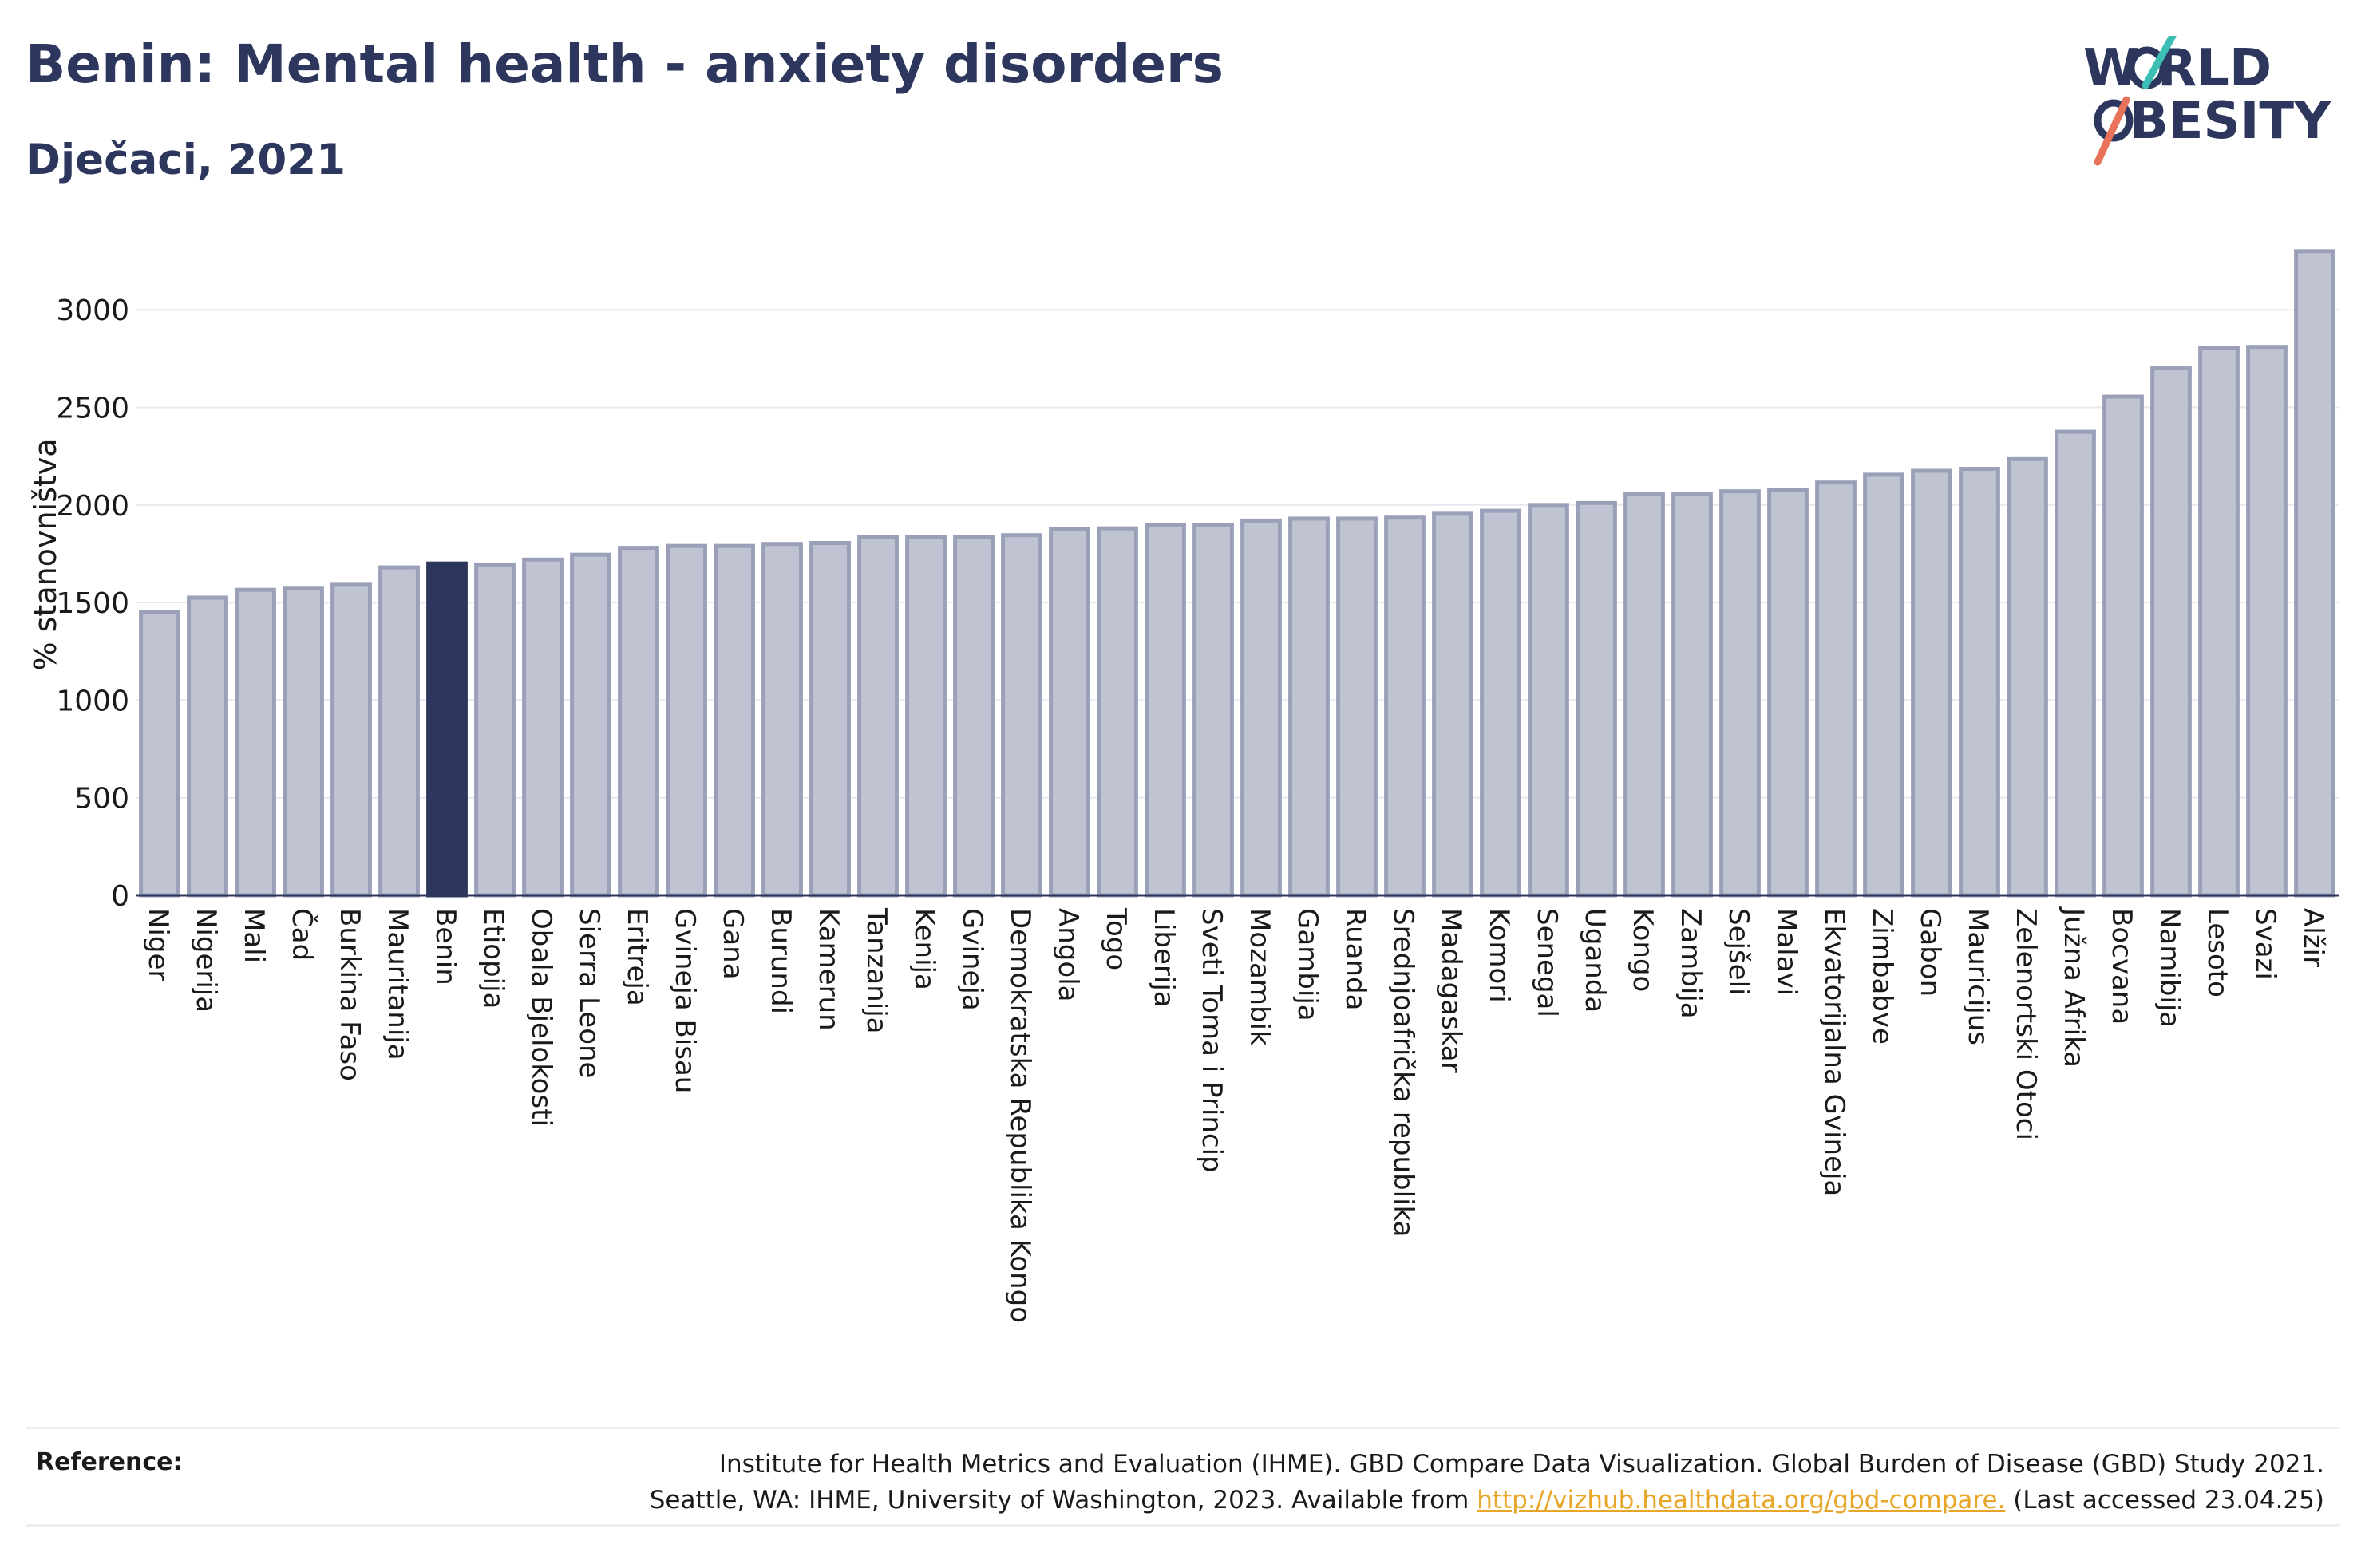 The image size is (2361, 1568). Describe the element at coordinates (159, 754) in the screenshot. I see `bar-niger` at that location.